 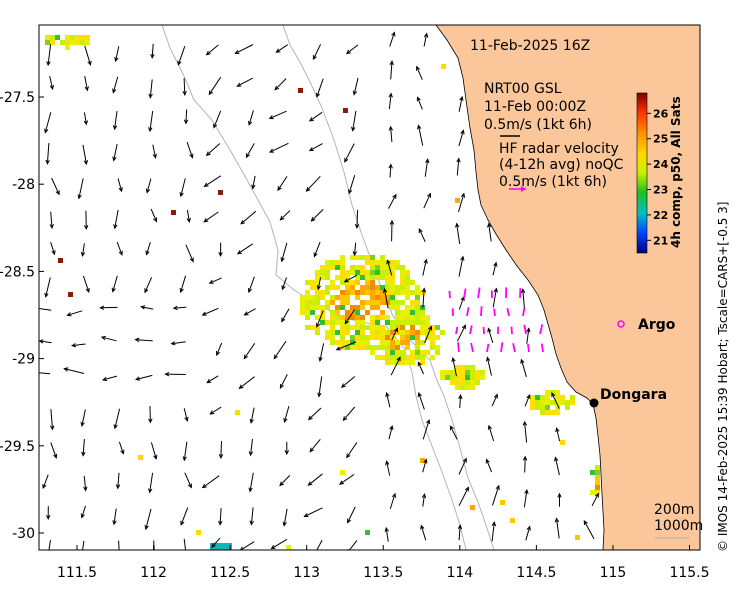 I want to click on hf-vector, so click(x=488, y=348).